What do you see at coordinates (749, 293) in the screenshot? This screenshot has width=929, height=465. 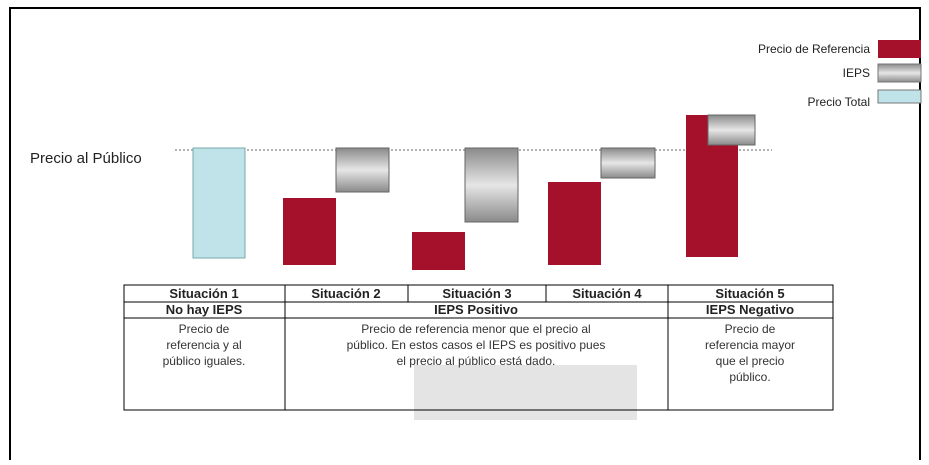 I see `table-header: Situación 5` at bounding box center [749, 293].